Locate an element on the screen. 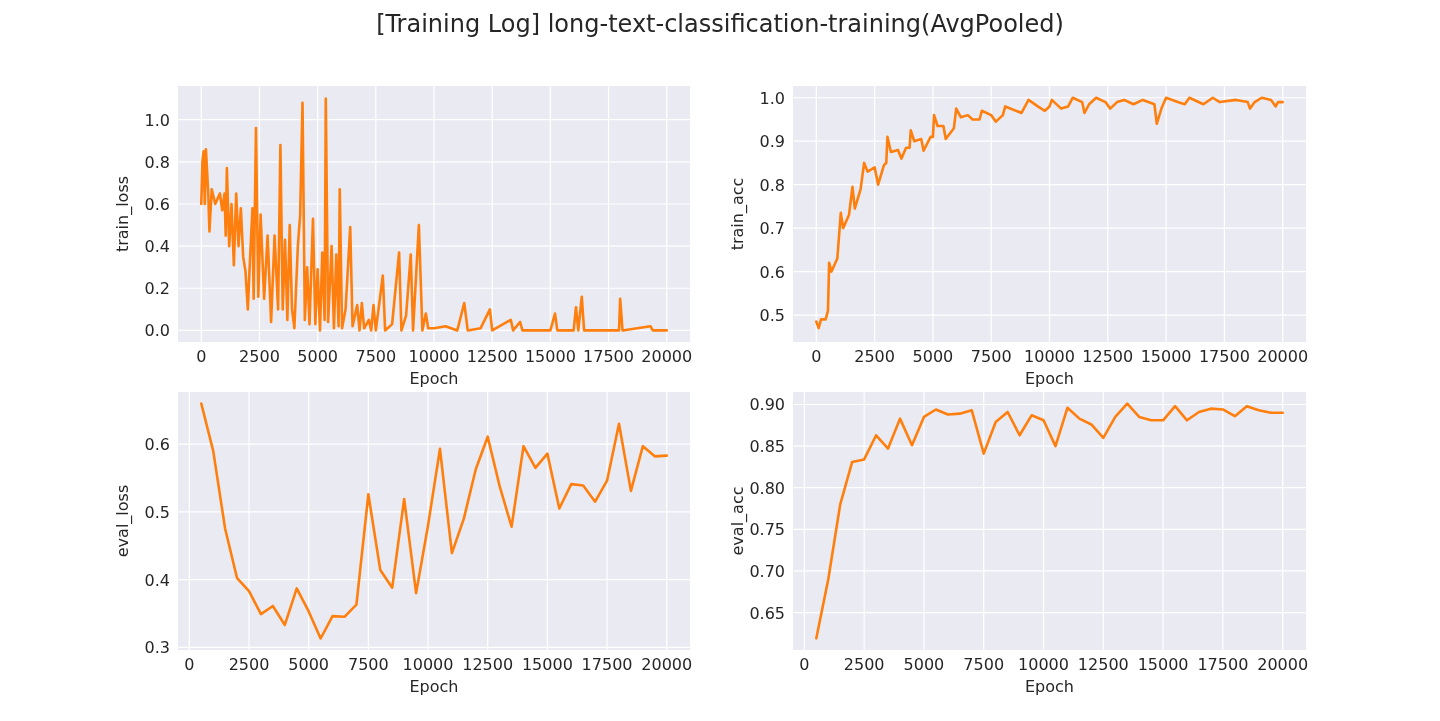  y-tick-label: 0.85 is located at coordinates (767, 447).